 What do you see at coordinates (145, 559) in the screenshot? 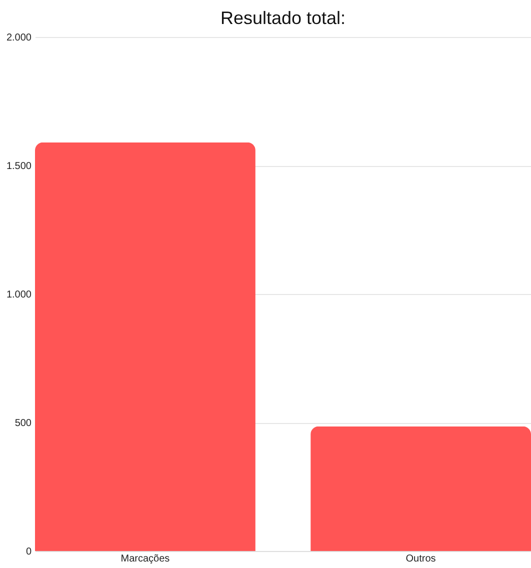
I see `x-tick-label: Marcações` at bounding box center [145, 559].